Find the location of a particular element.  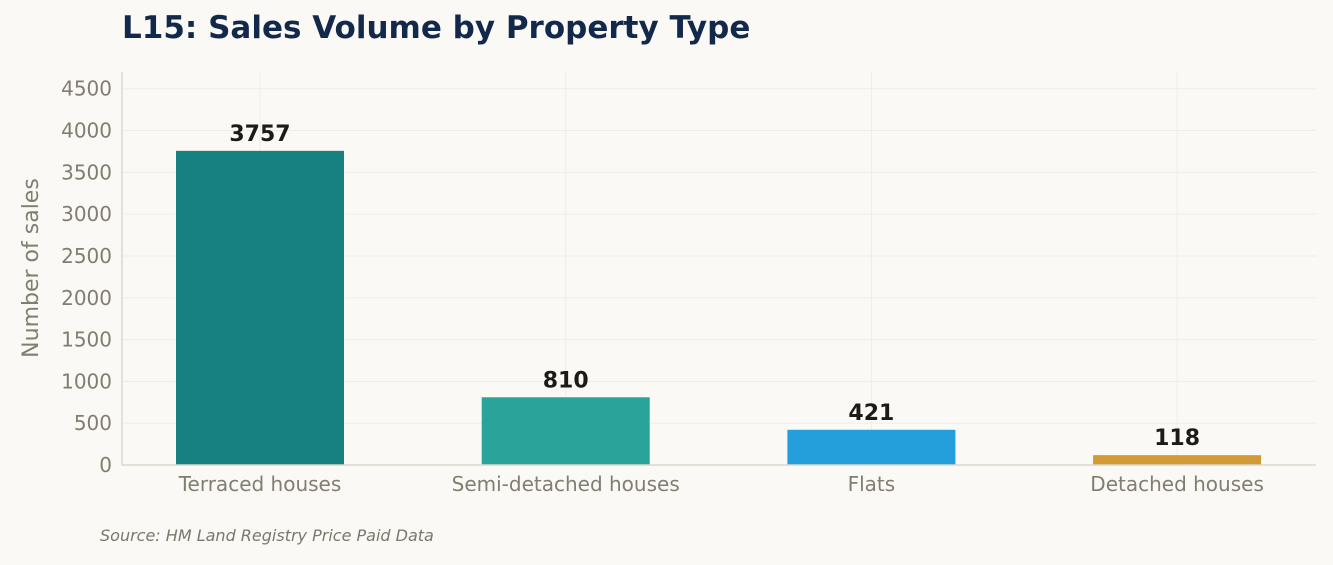

source-note: Source: HM Land Registry Price Paid Data is located at coordinates (267, 535).